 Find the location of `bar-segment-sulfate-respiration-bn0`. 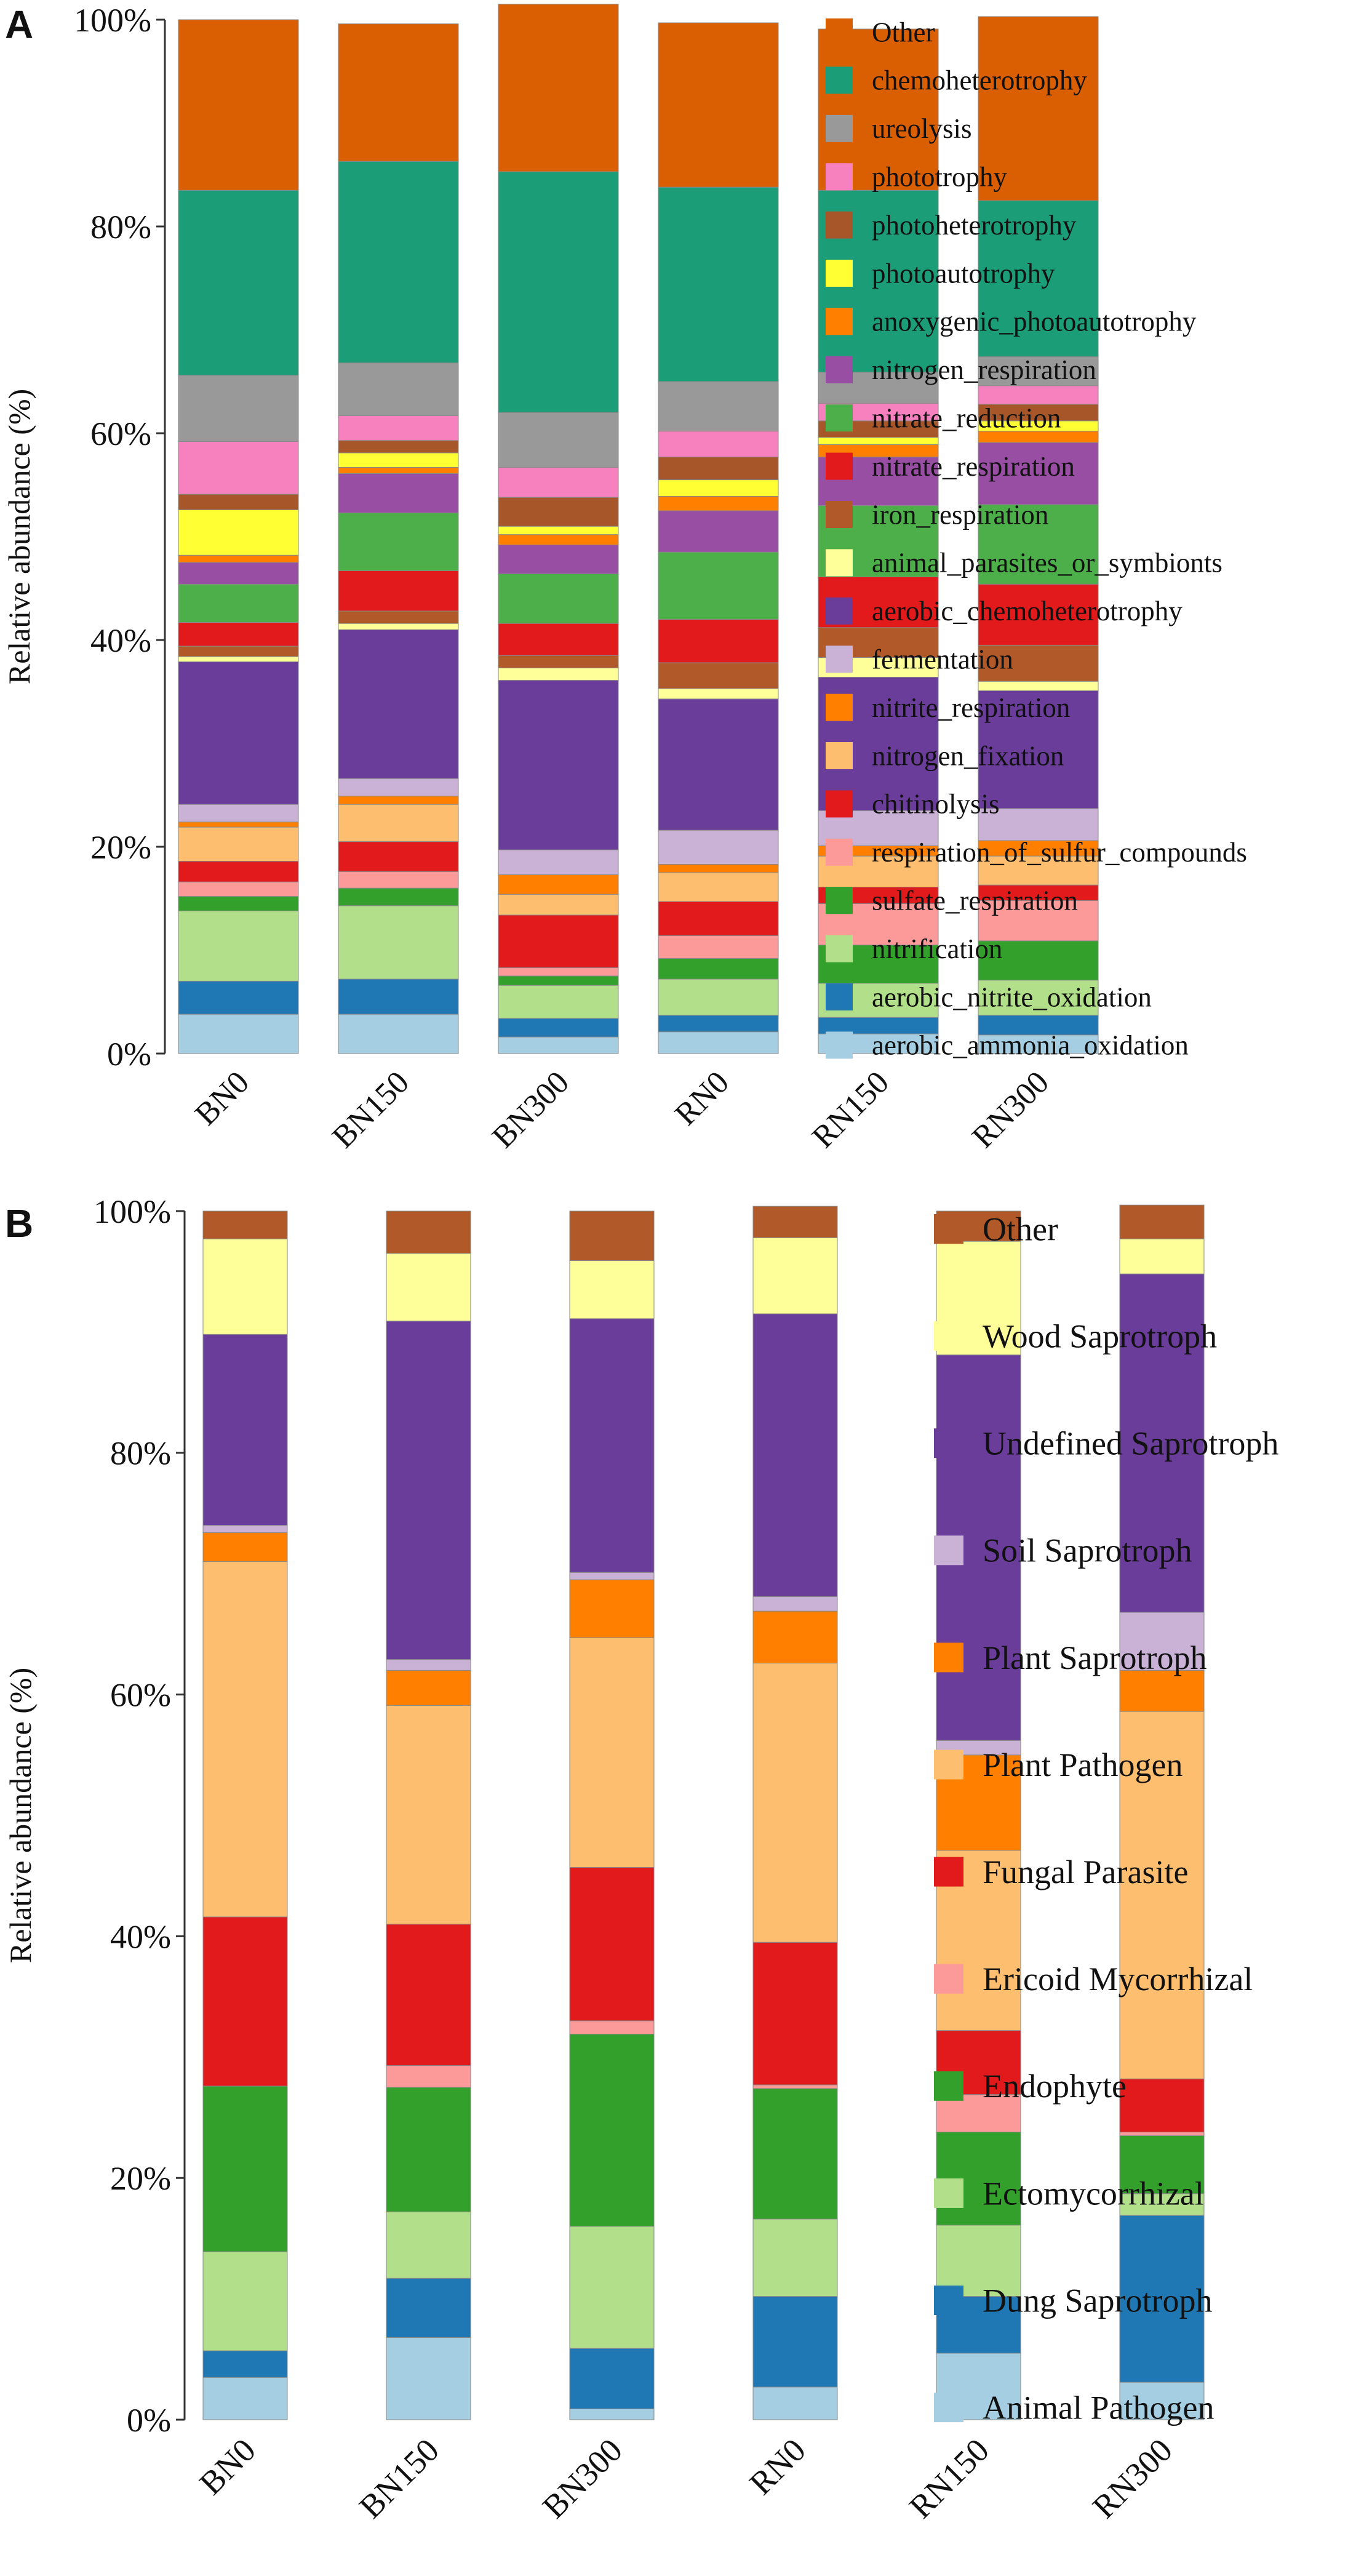

bar-segment-sulfate-respiration-bn0 is located at coordinates (238, 903).